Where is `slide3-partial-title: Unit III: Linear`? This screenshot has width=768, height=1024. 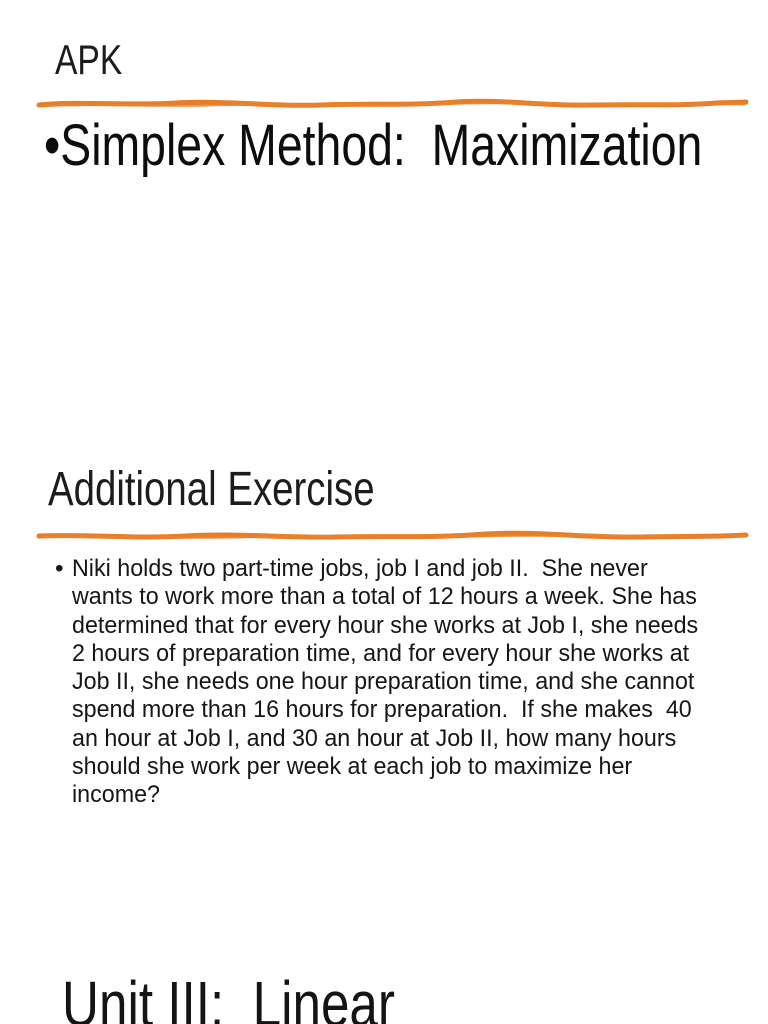
slide3-partial-title: Unit III: Linear is located at coordinates (228, 996).